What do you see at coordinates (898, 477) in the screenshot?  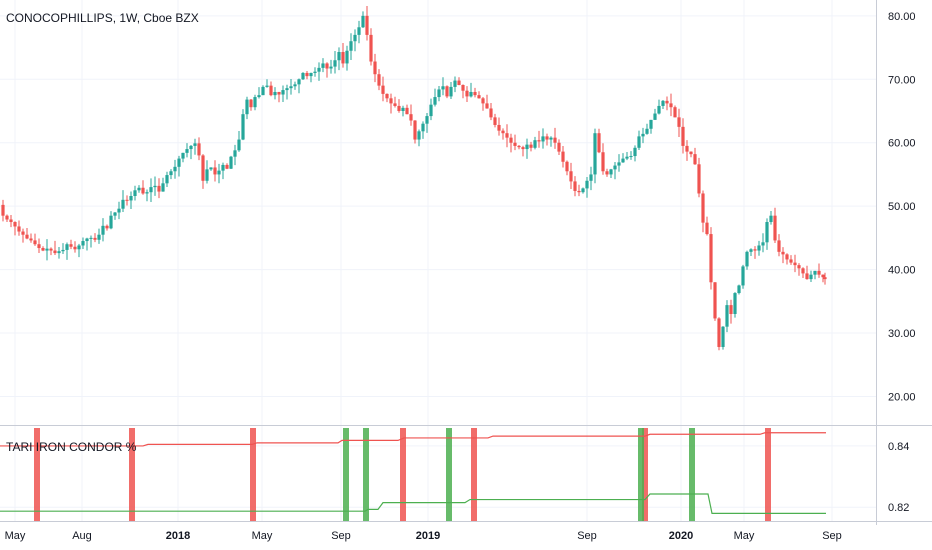 I see `indicator-axis: 0.84 0.82` at bounding box center [898, 477].